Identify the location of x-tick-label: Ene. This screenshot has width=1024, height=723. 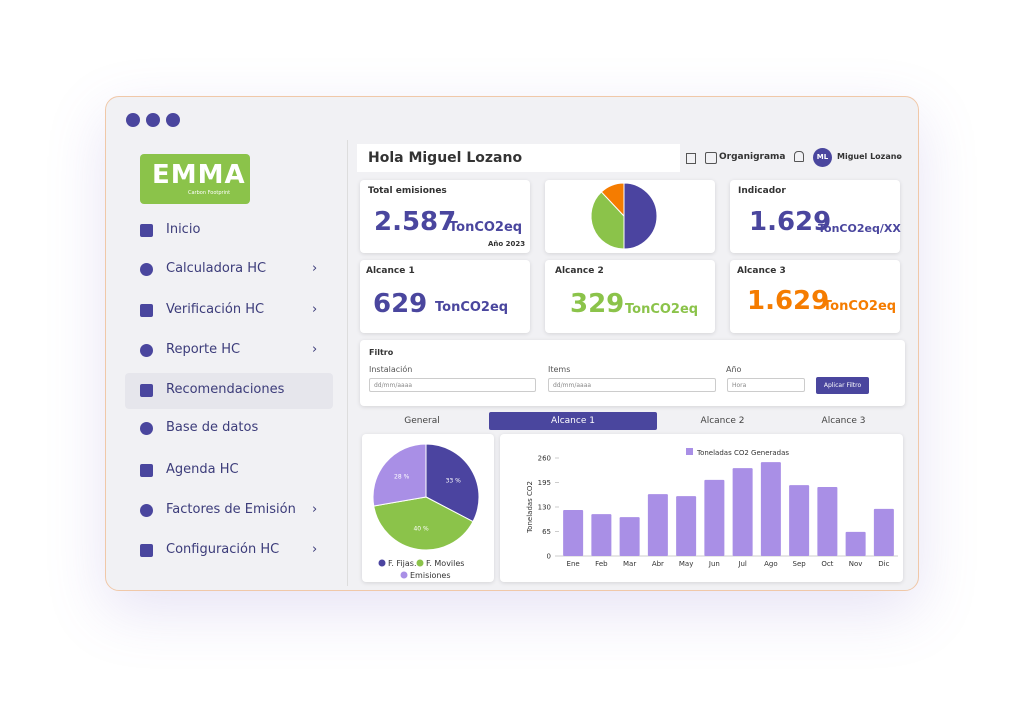
(573, 564).